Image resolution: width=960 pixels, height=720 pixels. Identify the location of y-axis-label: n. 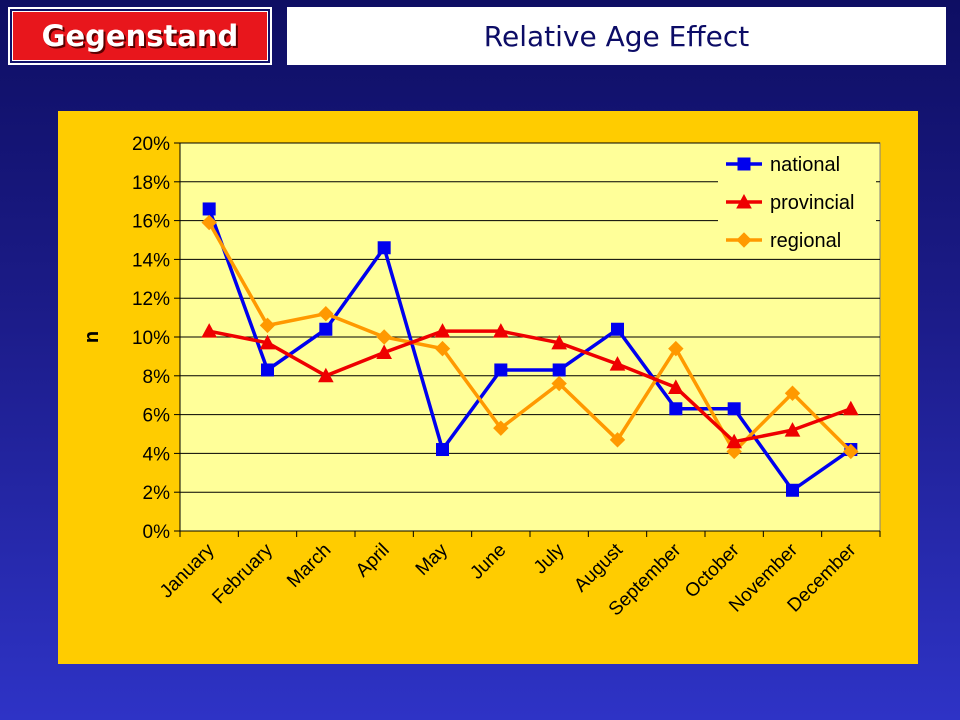
(92, 337).